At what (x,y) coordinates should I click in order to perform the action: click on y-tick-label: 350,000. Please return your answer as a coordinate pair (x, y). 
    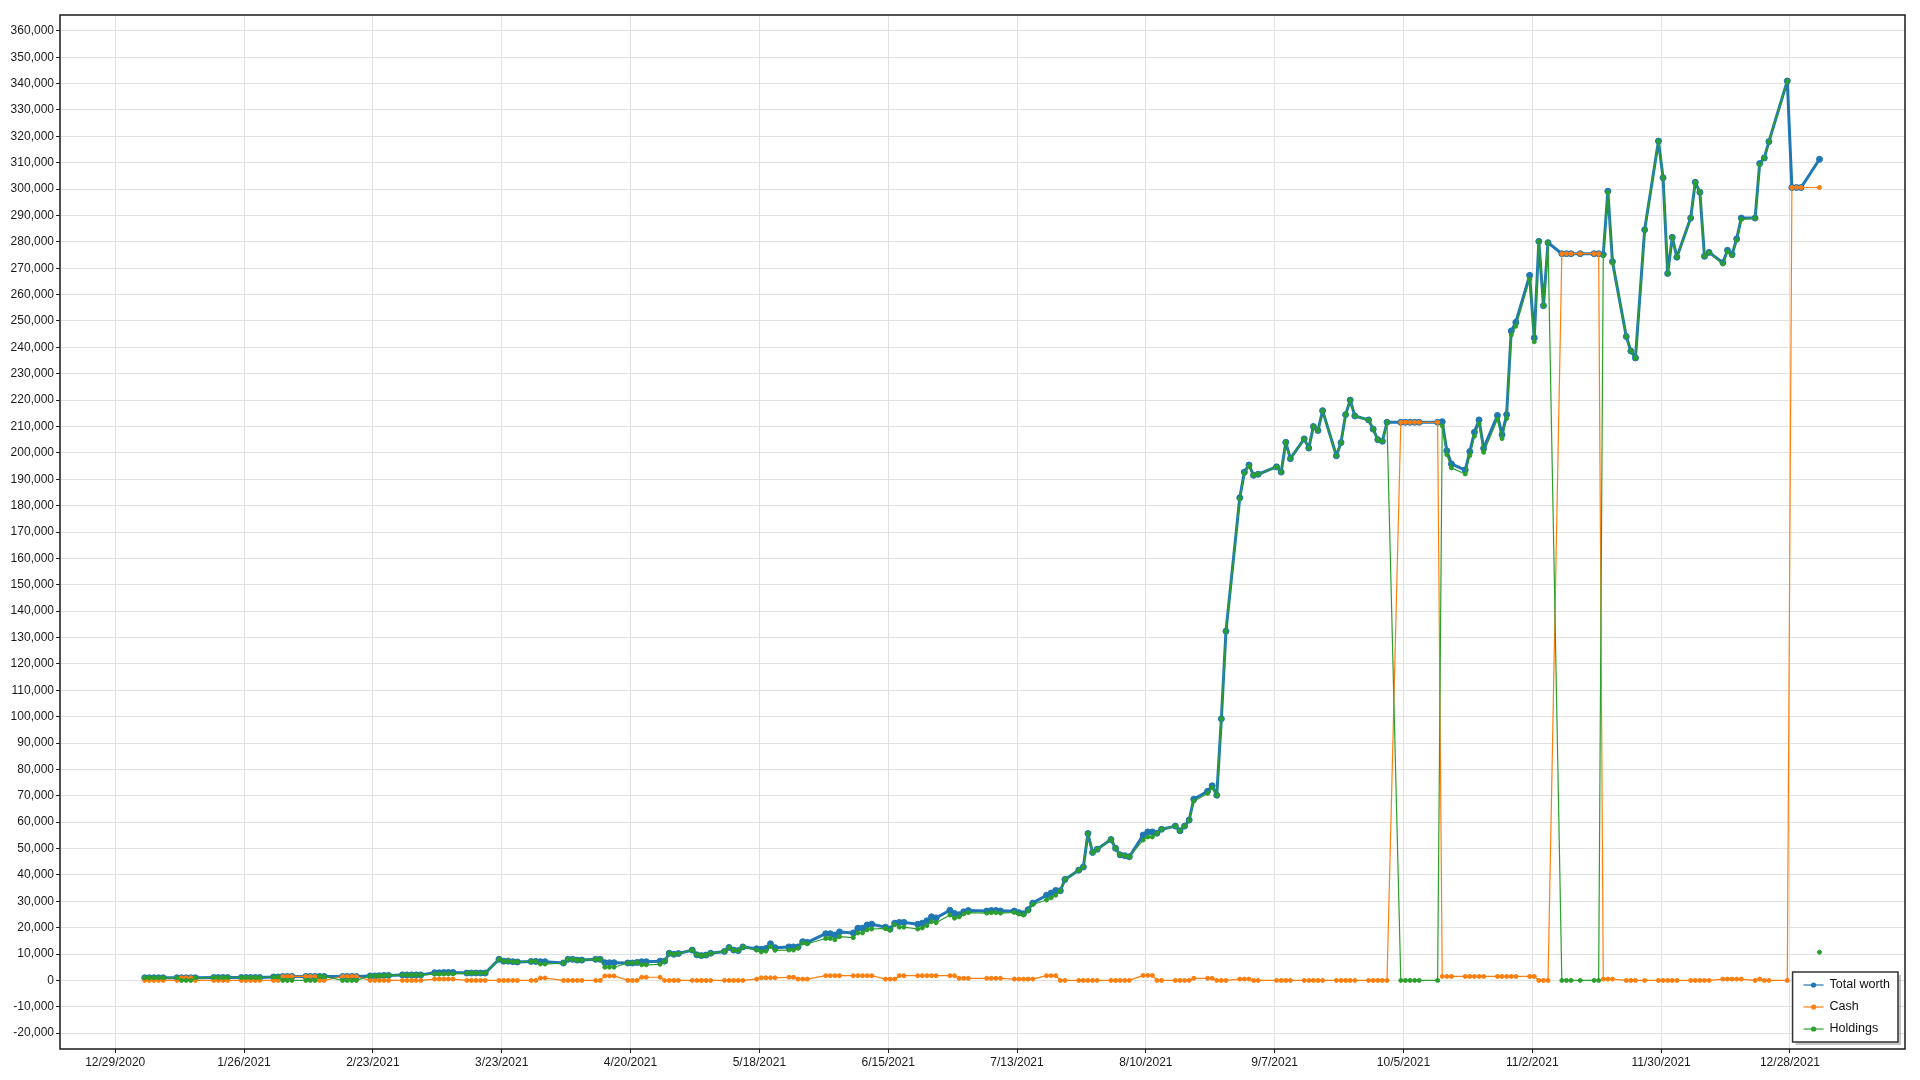
    Looking at the image, I should click on (32, 56).